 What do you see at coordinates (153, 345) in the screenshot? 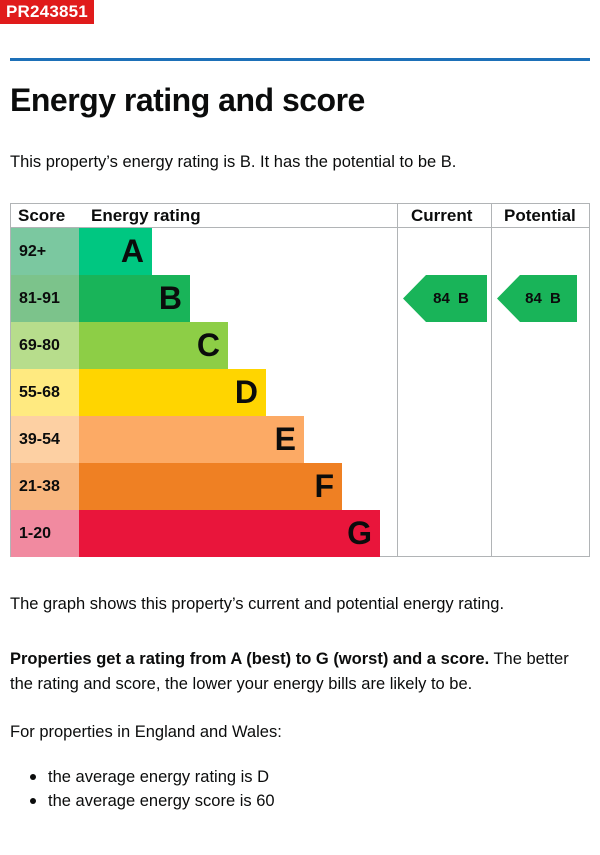
I see `band-bar: C` at bounding box center [153, 345].